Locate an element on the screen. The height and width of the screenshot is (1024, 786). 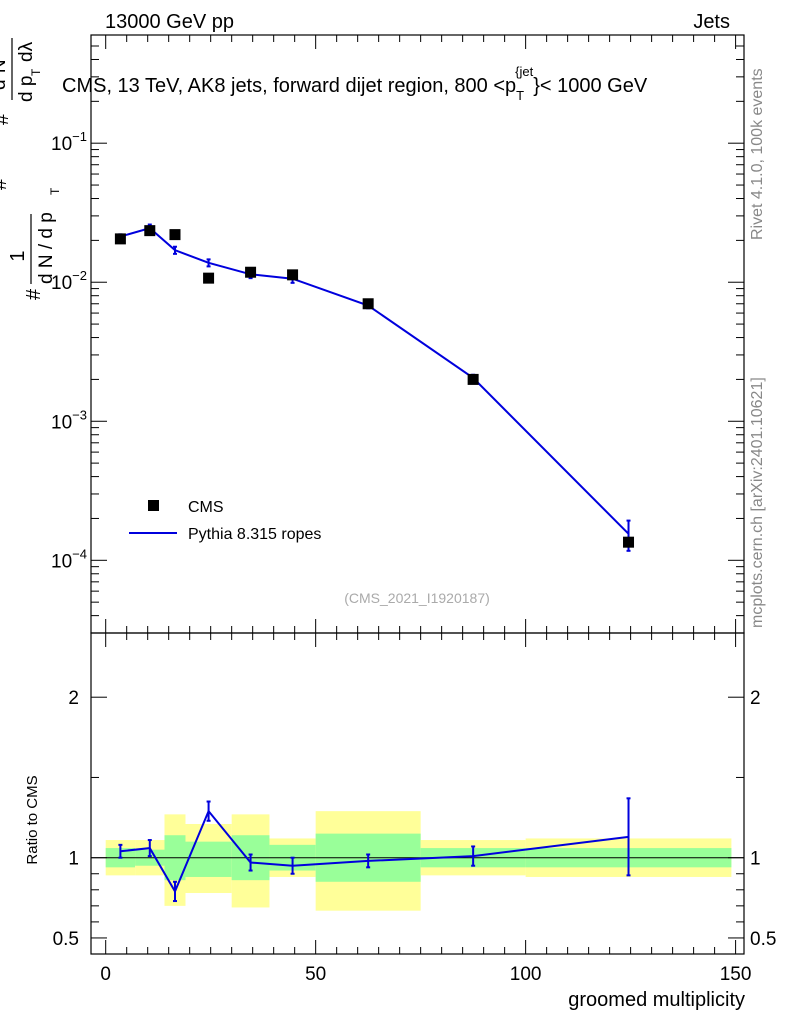
ratio-ytick-label-left: 2 is located at coordinates (73, 698).